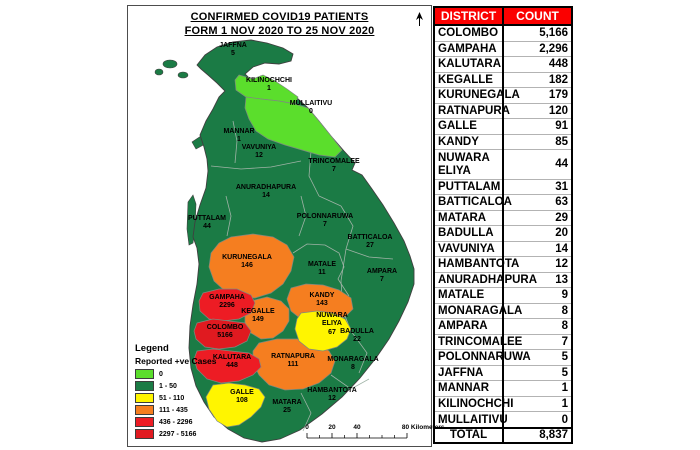 The width and height of the screenshot is (700, 450). I want to click on count-cell: 7, so click(537, 341).